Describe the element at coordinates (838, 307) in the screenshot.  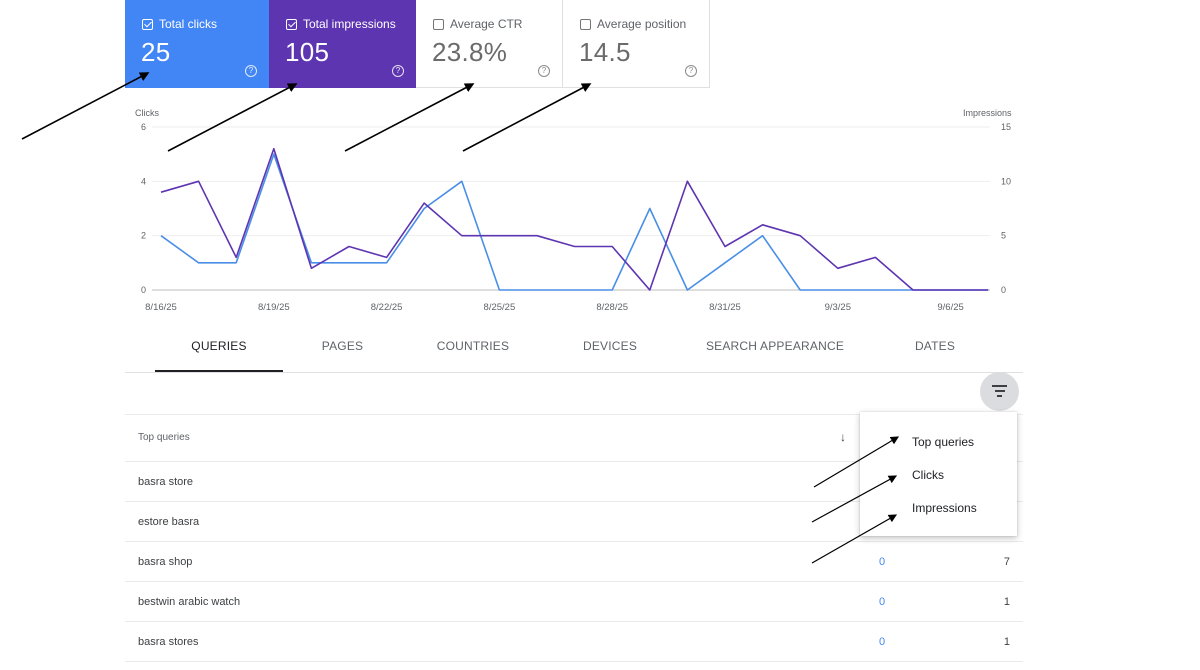
I see `x-tick-label: 9/3/25` at that location.